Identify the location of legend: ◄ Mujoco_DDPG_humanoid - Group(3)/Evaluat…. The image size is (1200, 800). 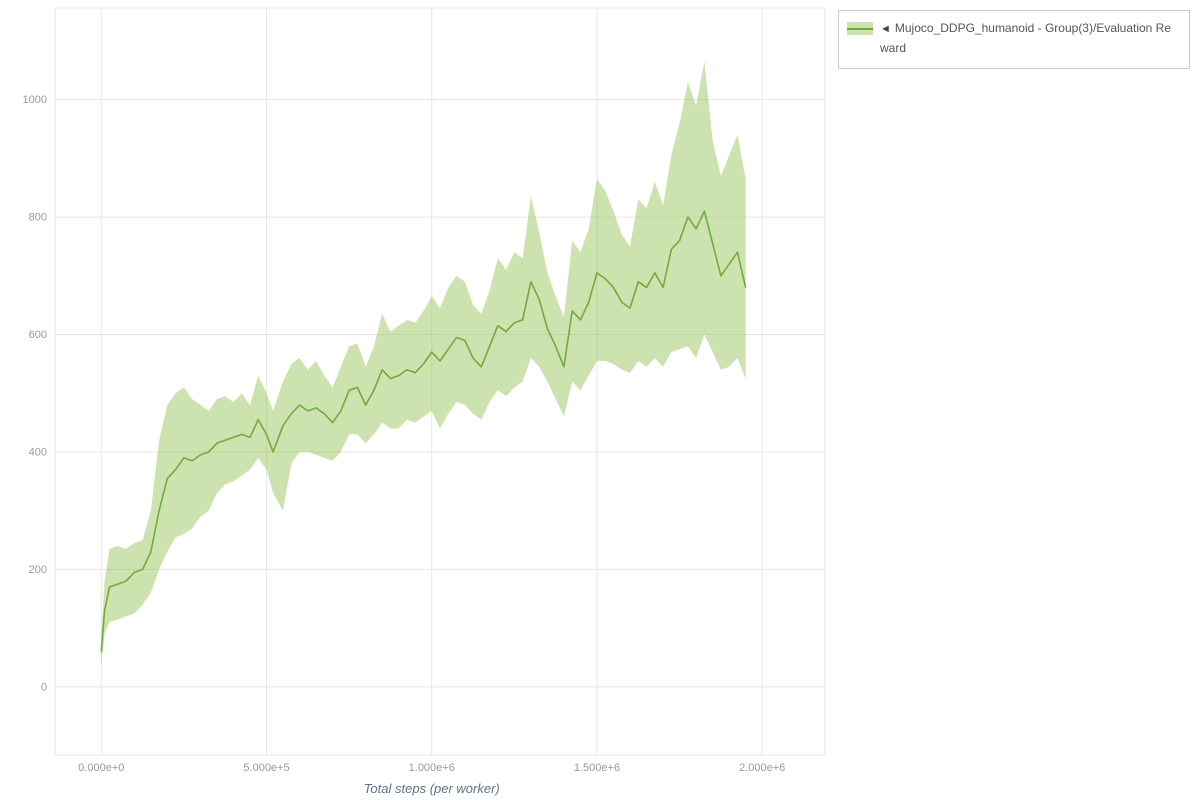
(1014, 39).